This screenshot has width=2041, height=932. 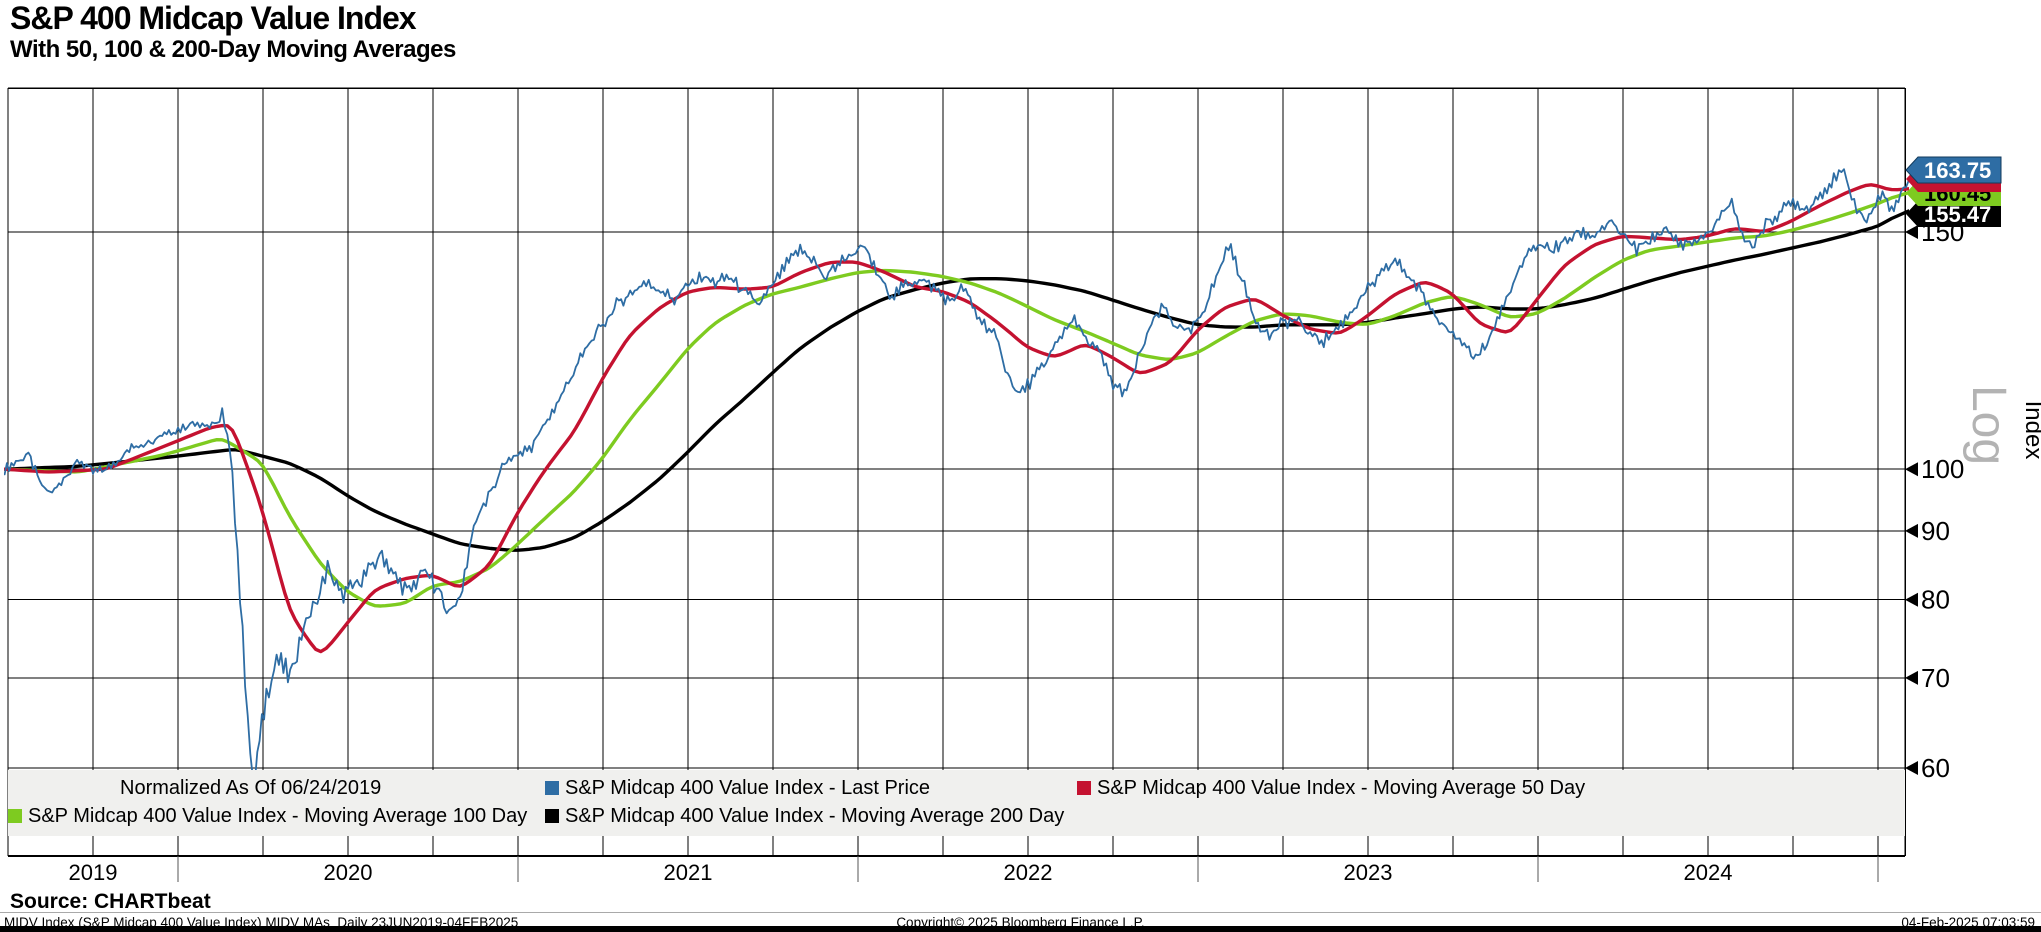 I want to click on ma200-value-badge-text: 155.47, so click(x=1957, y=214).